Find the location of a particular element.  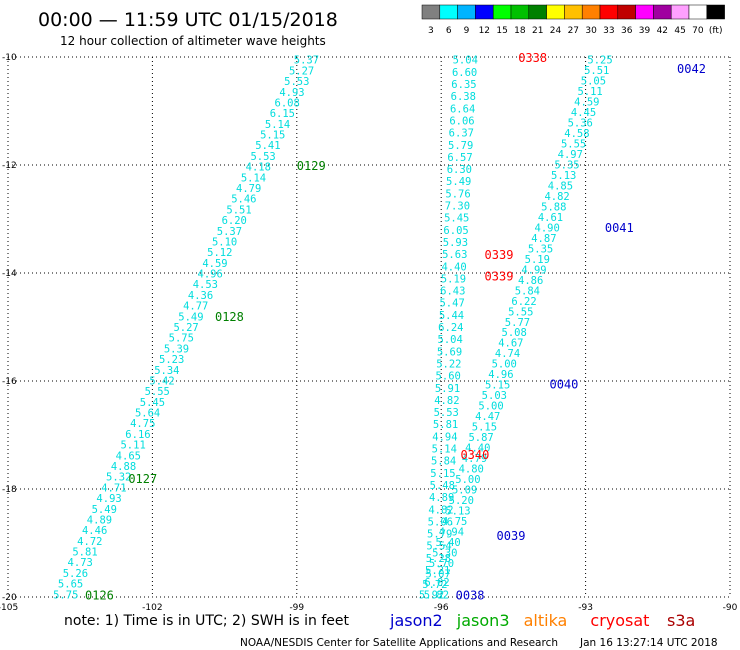

wave-height-value: 5.82 is located at coordinates (436, 595).